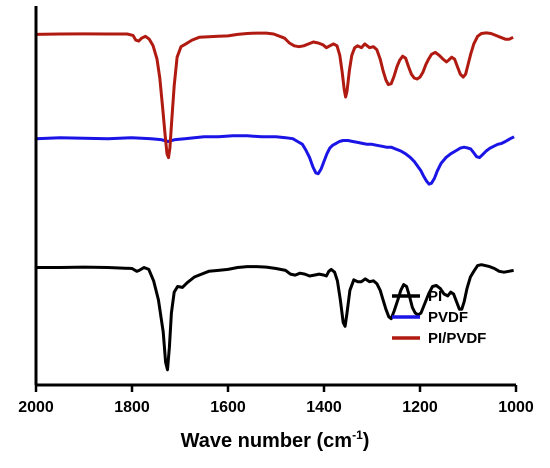 Image resolution: width=550 pixels, height=468 pixels. Describe the element at coordinates (457, 338) in the screenshot. I see `legend-label-pi-pvdf: PI/PVDF` at that location.